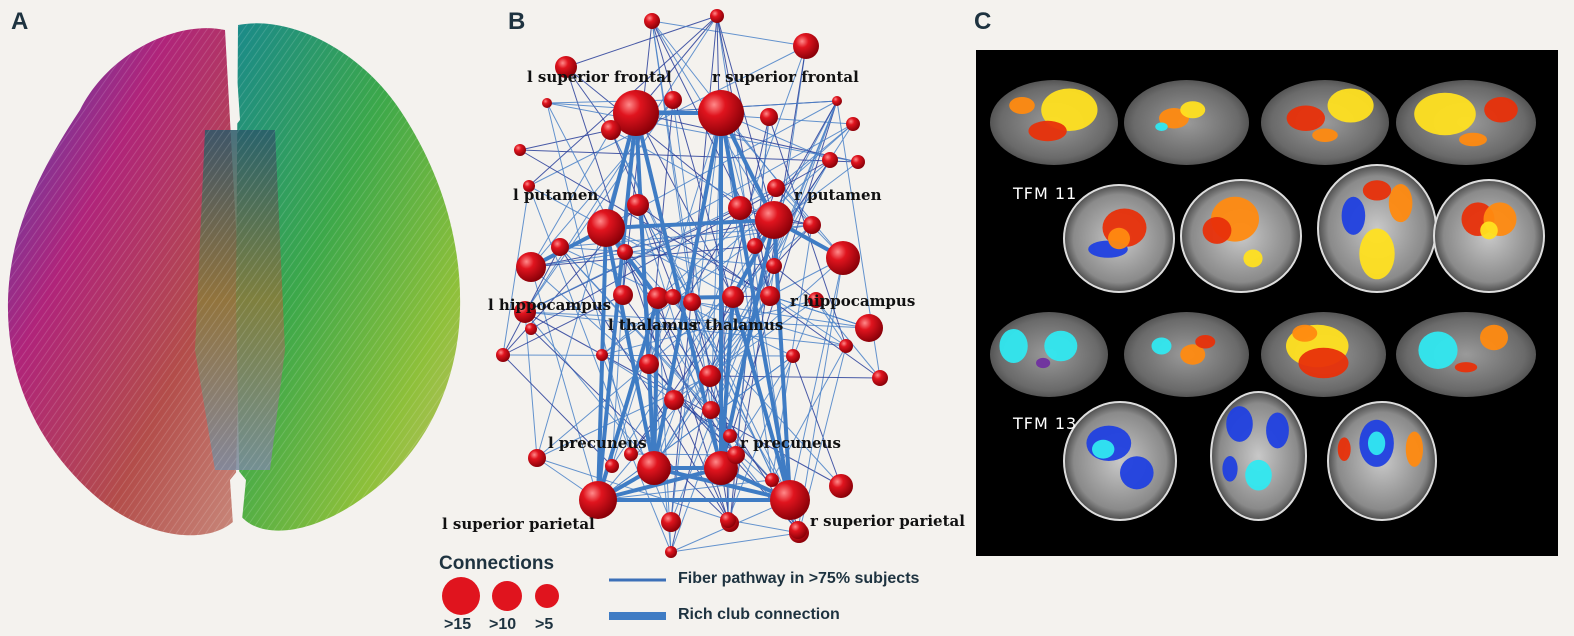 The height and width of the screenshot is (636, 1574). Describe the element at coordinates (1045, 423) in the screenshot. I see `tfm-13-label: TFM 13` at that location.